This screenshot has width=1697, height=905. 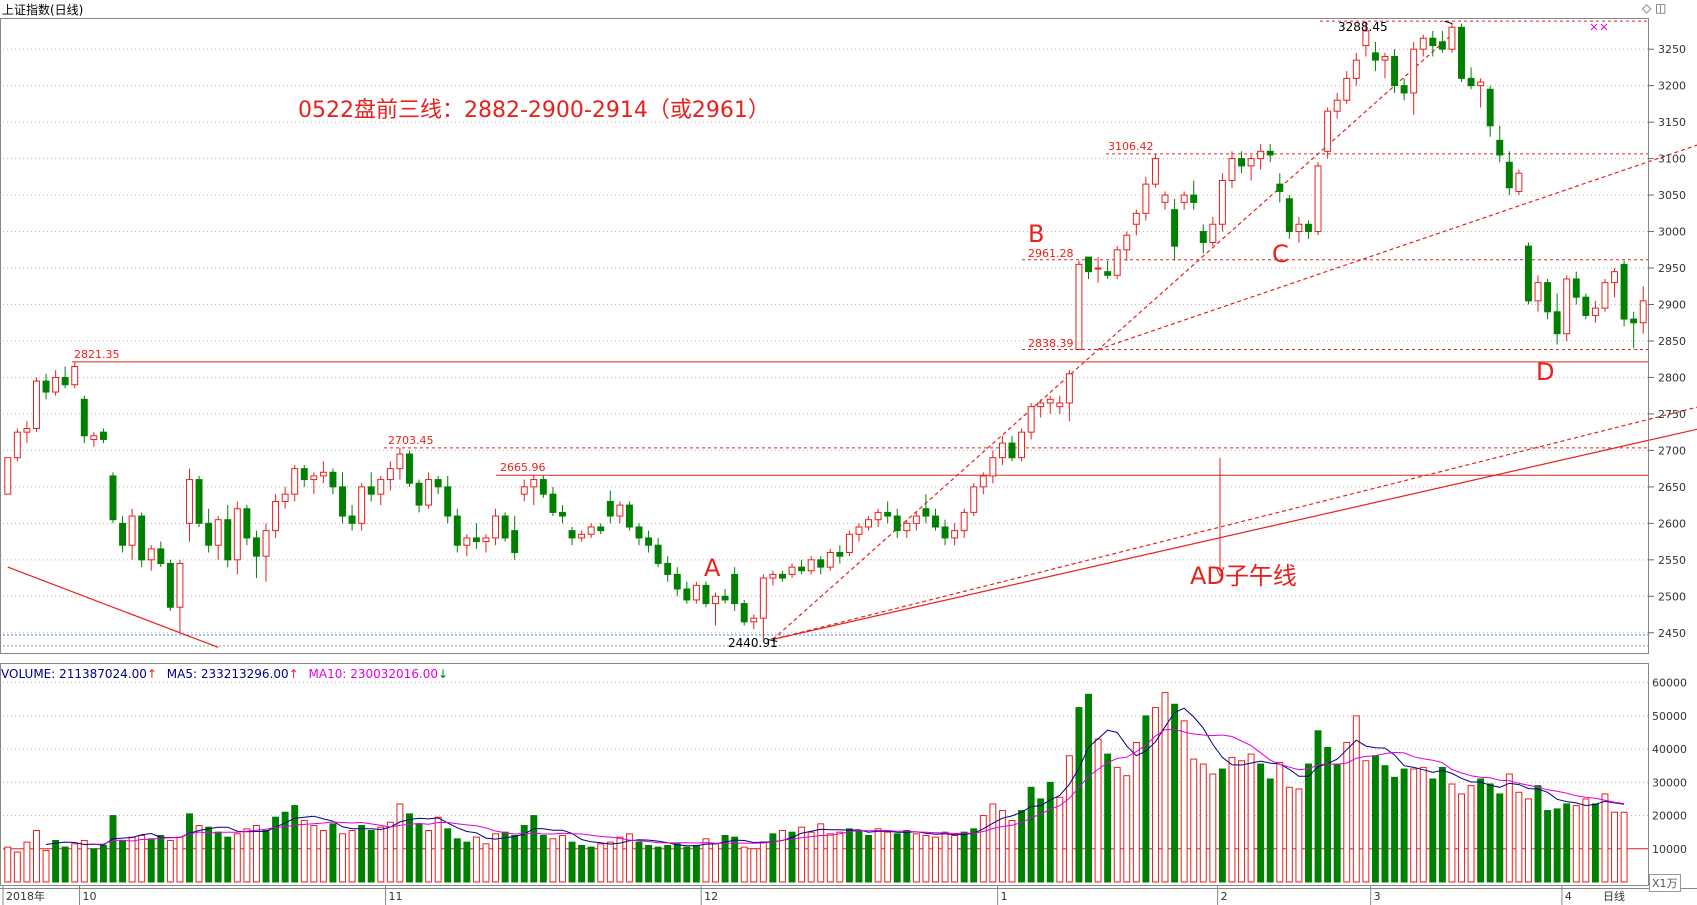 I want to click on price-tick-label: 3100, so click(x=1672, y=159).